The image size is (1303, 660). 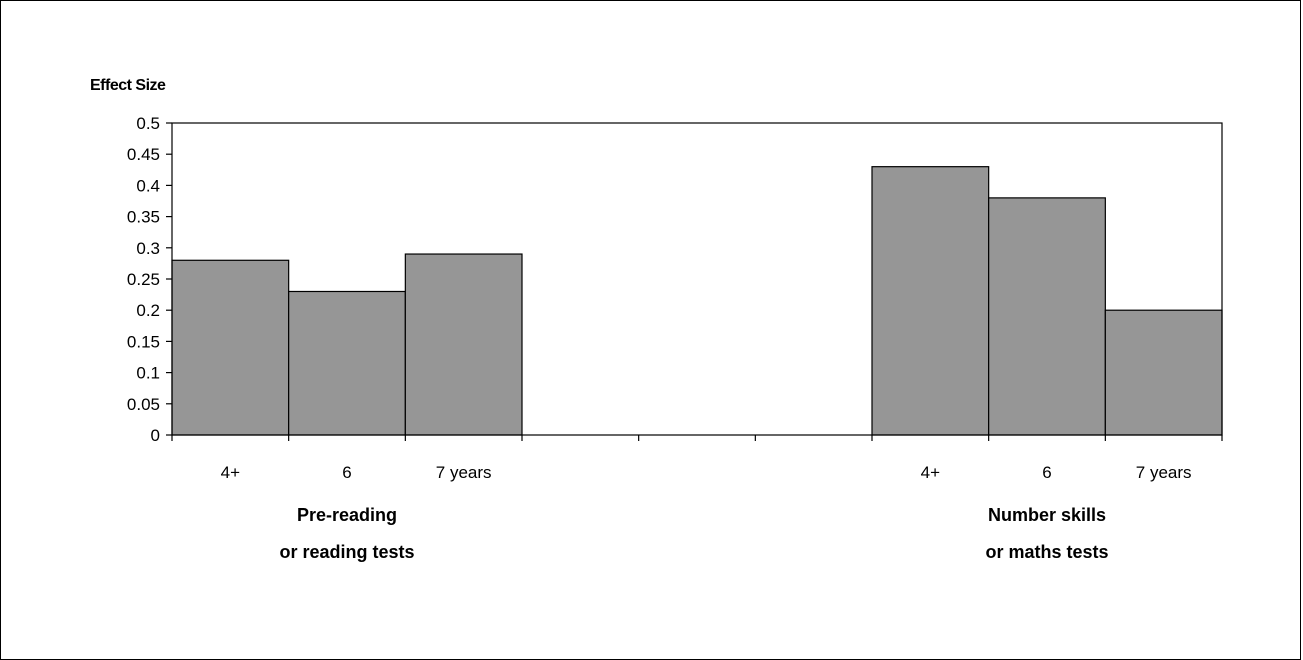 I want to click on y-tick-label: 0.35, so click(x=143, y=217).